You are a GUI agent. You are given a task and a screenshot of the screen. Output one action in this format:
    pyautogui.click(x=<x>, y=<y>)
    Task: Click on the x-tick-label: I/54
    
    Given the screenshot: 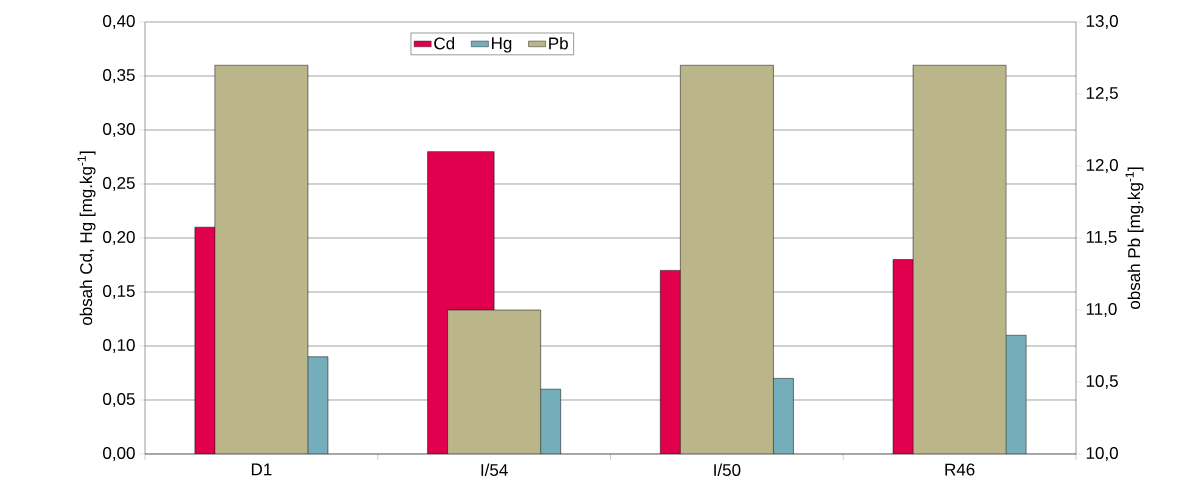 What is the action you would take?
    pyautogui.click(x=494, y=470)
    